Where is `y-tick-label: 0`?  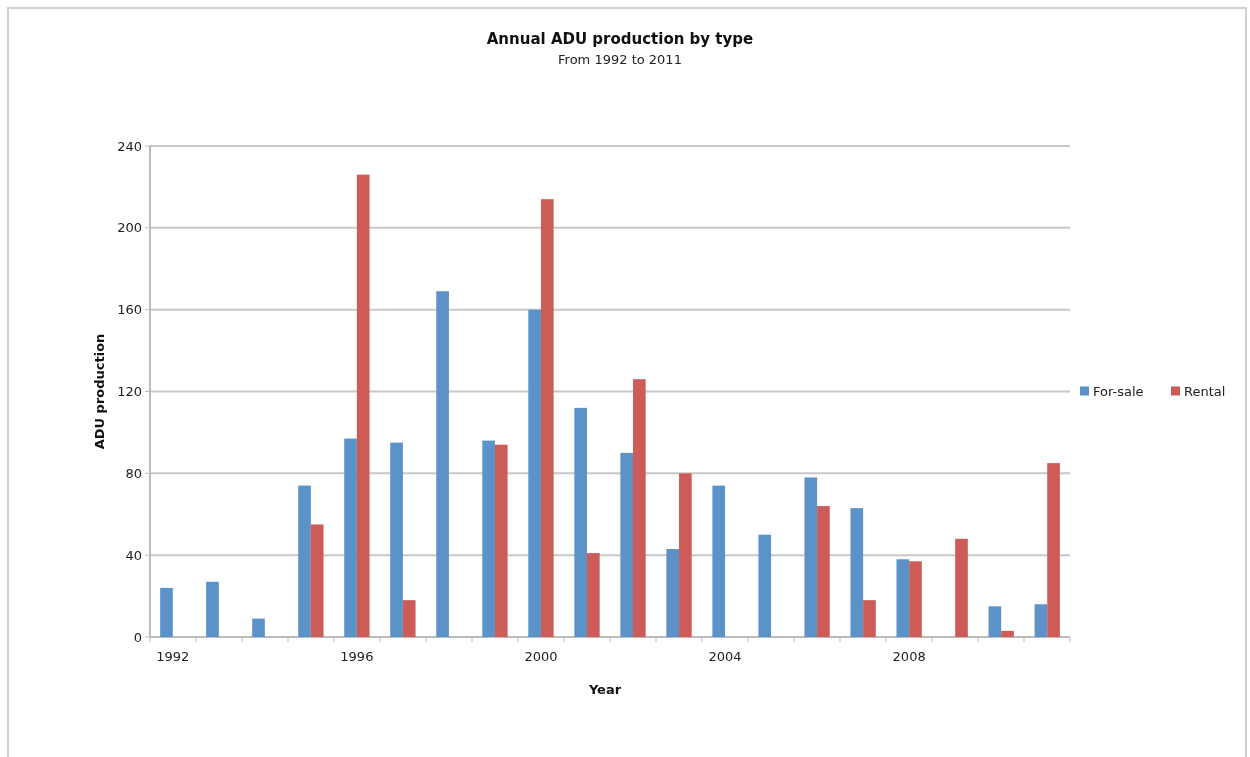
y-tick-label: 0 is located at coordinates (137, 637).